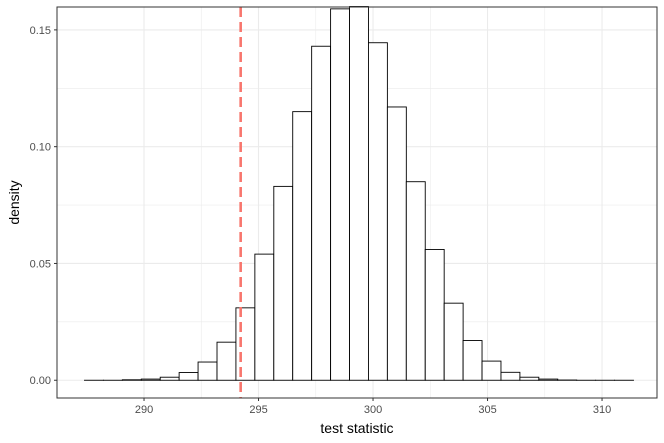 The width and height of the screenshot is (664, 443). I want to click on y-tick-label: 0.00, so click(40, 381).